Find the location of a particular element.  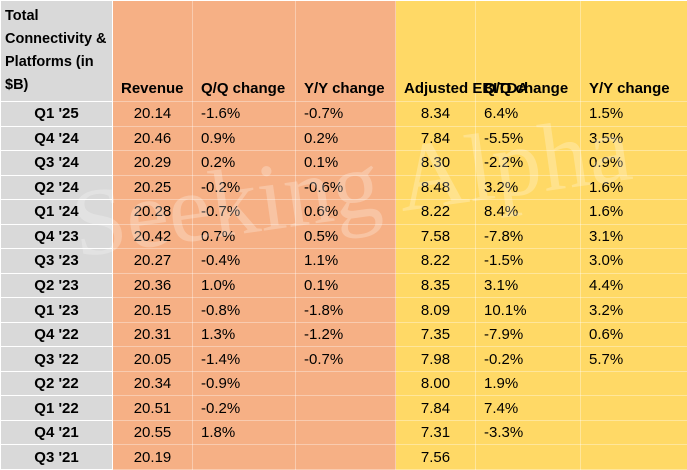

row-label: Q1 '24 is located at coordinates (56, 212).